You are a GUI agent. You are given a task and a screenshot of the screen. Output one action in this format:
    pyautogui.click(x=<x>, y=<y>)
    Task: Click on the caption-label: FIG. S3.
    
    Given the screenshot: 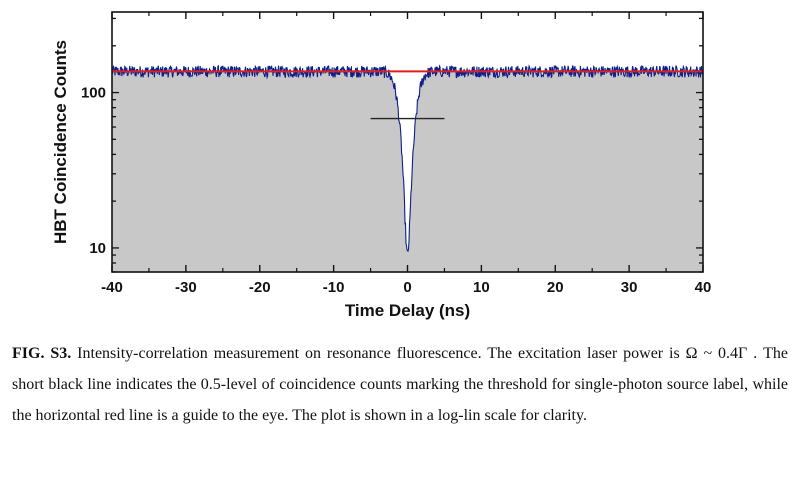 What is the action you would take?
    pyautogui.click(x=42, y=353)
    